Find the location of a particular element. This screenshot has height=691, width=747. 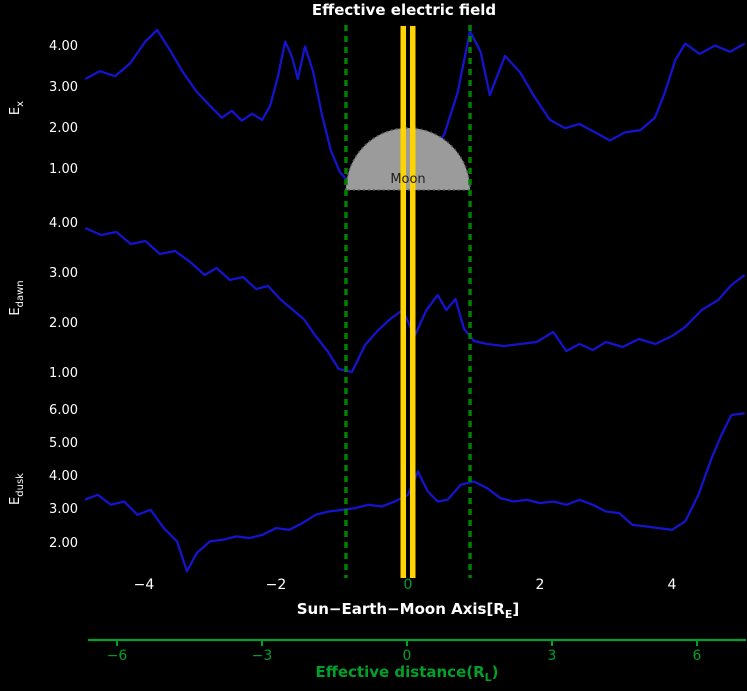

distance-axis-label-post: ) is located at coordinates (495, 672).